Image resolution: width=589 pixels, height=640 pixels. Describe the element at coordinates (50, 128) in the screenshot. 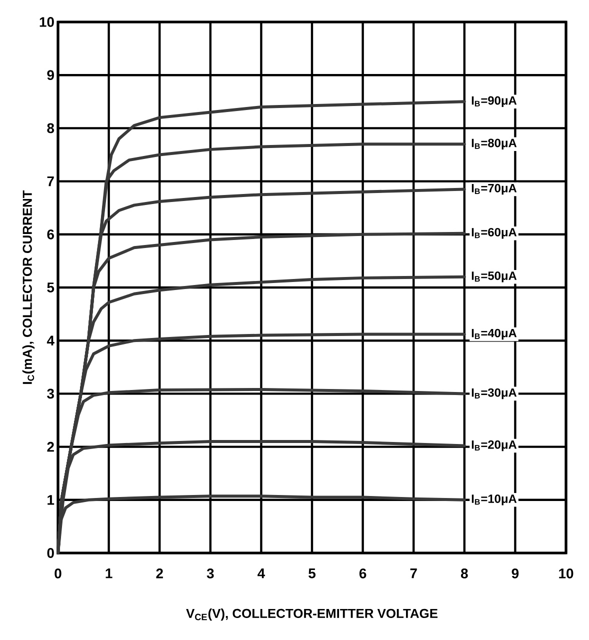

I see `y-tick-label: 8` at that location.